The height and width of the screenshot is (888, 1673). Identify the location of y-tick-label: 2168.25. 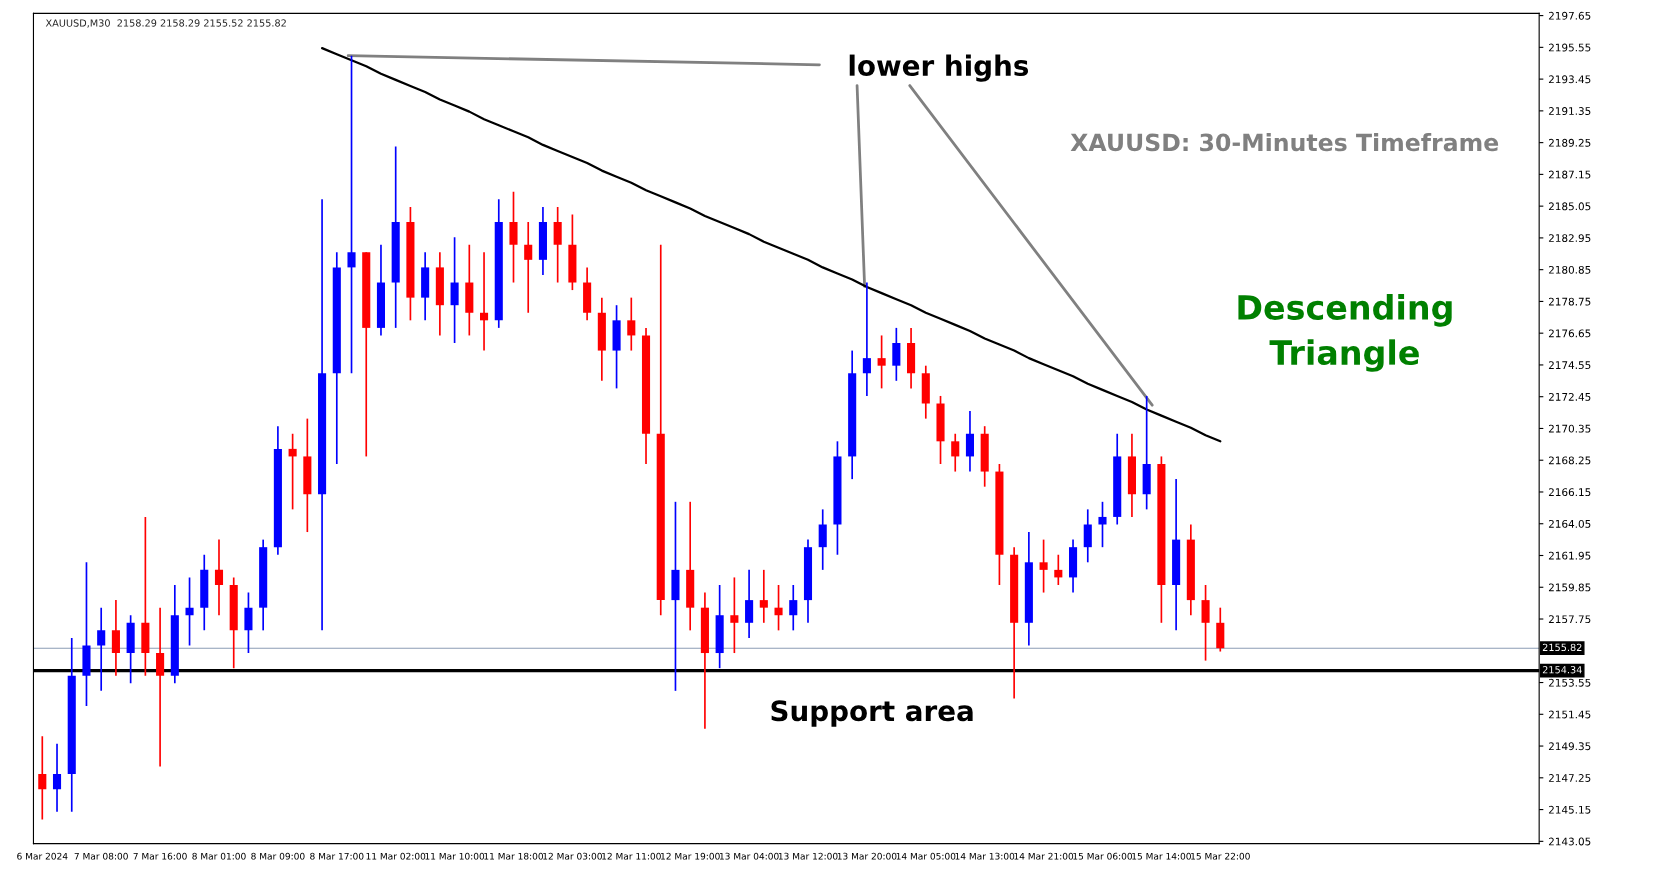
(1569, 460).